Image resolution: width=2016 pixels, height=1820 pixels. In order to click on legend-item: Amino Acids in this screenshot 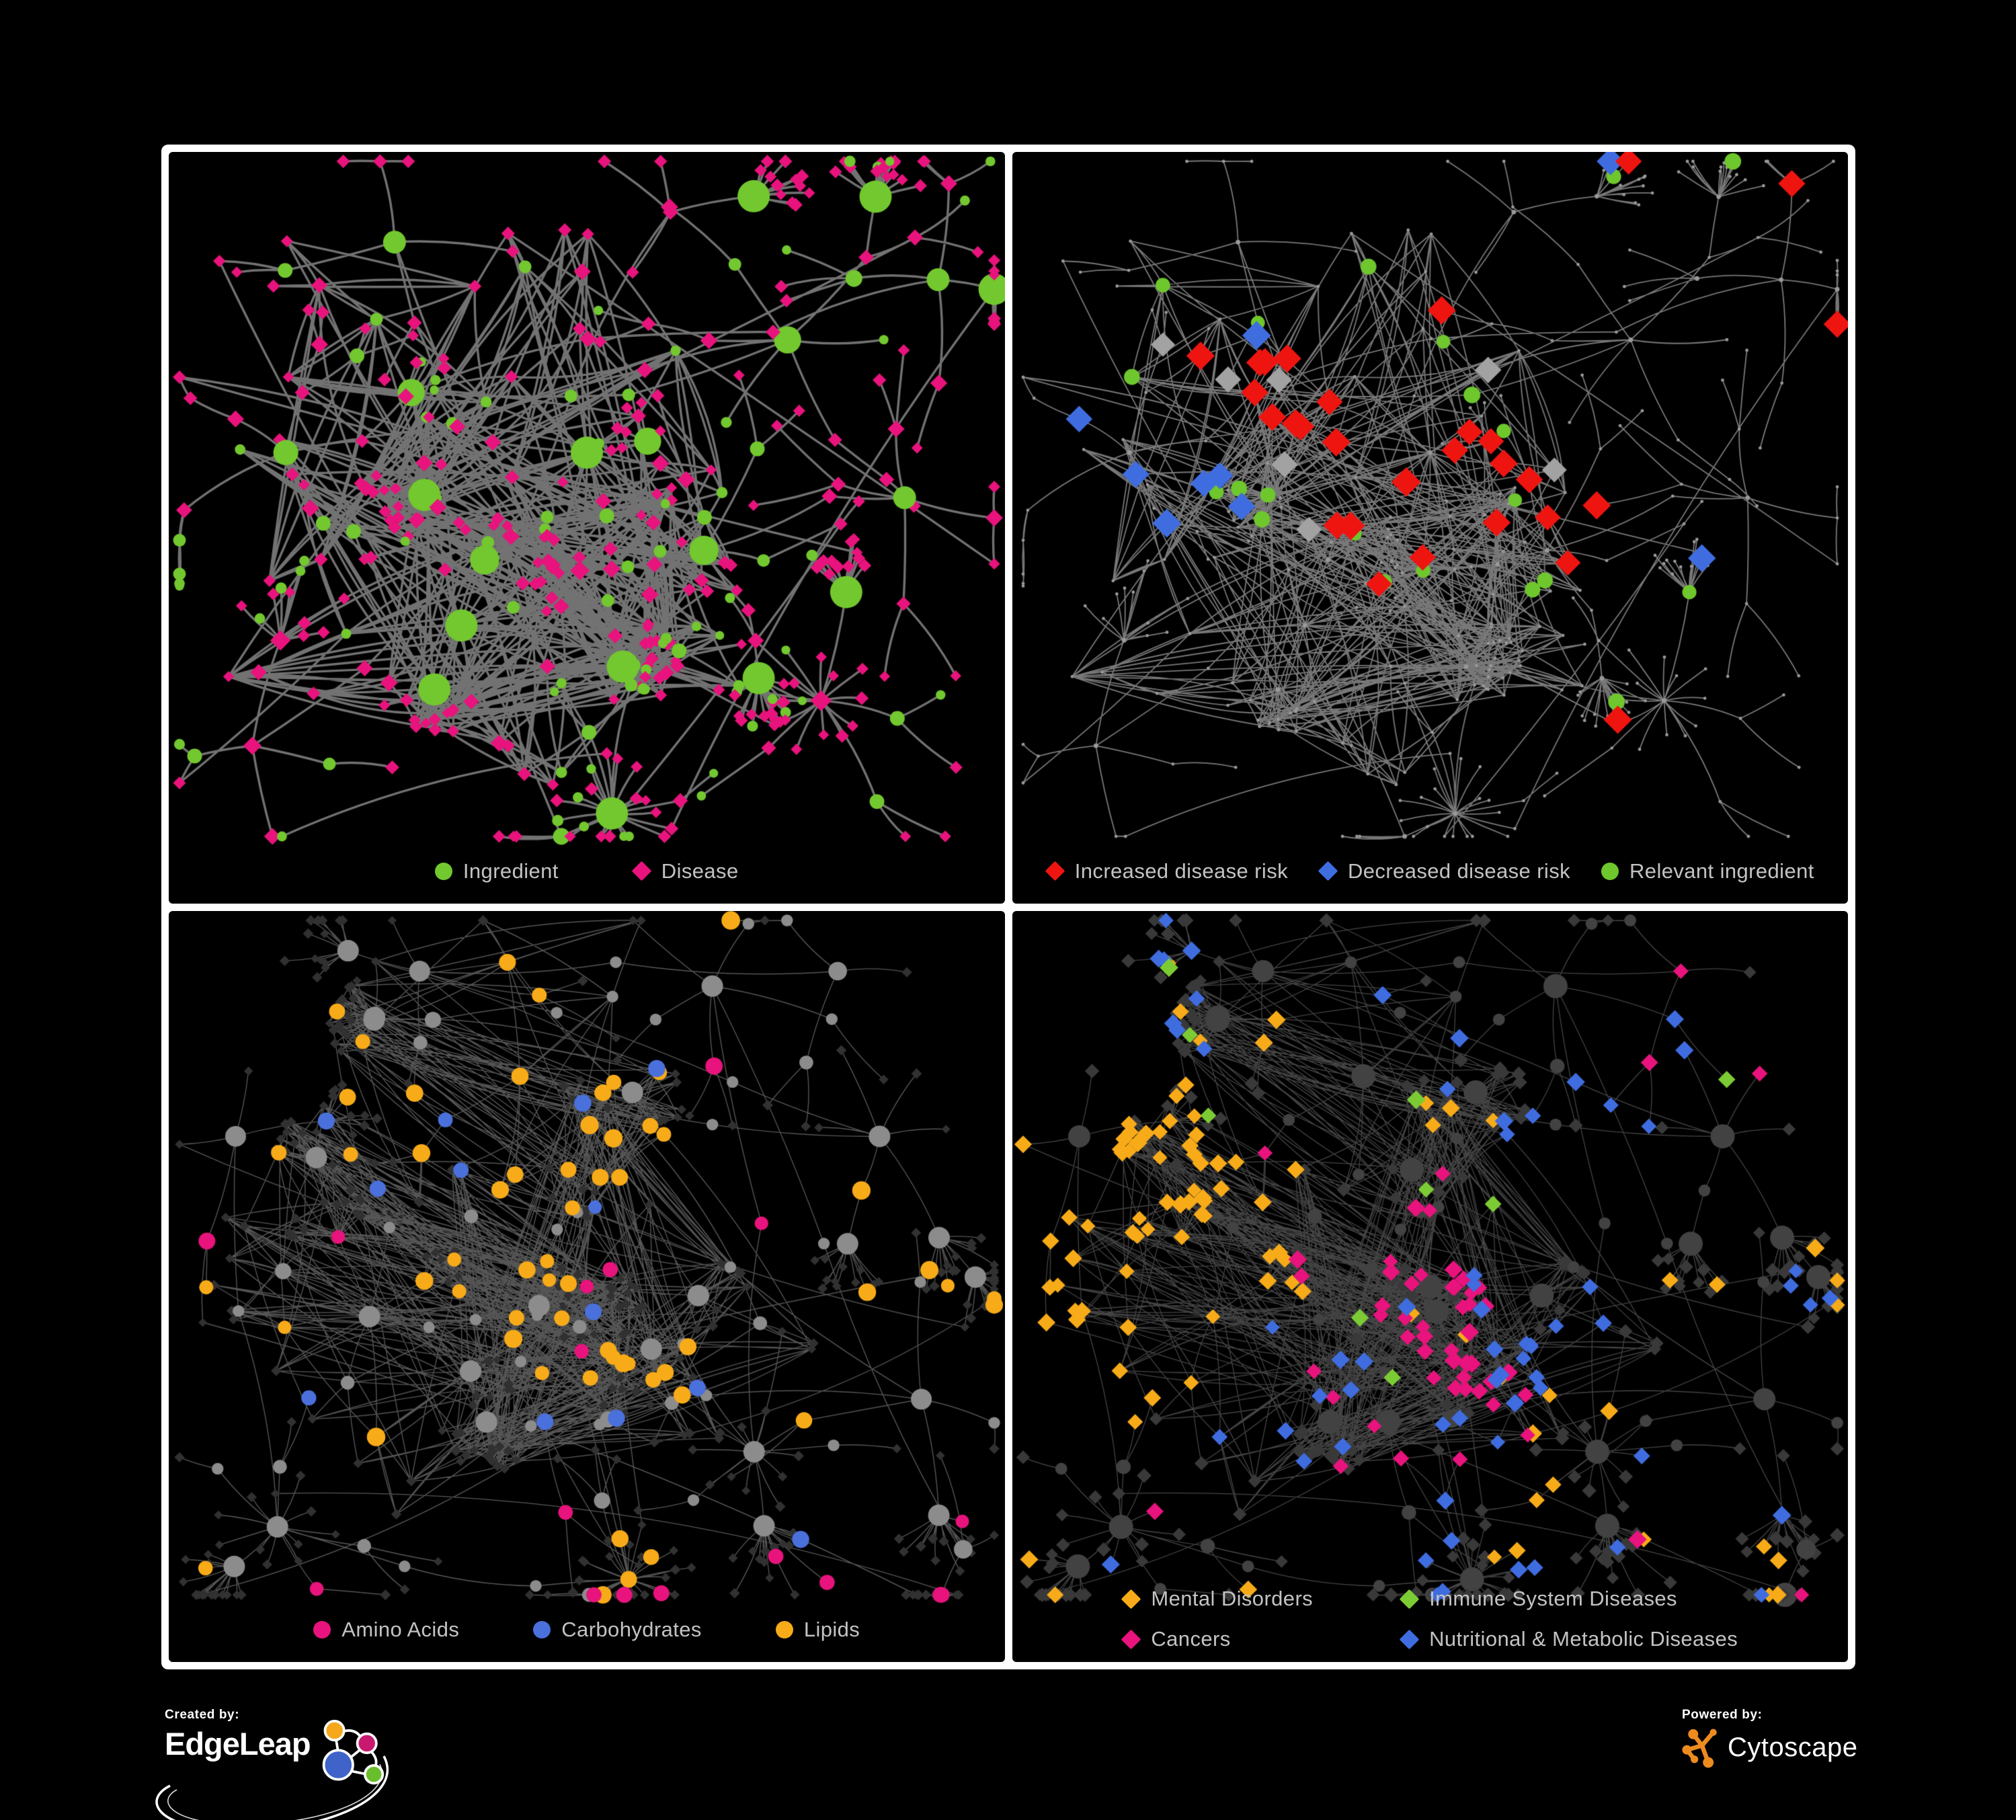, I will do `click(386, 1630)`.